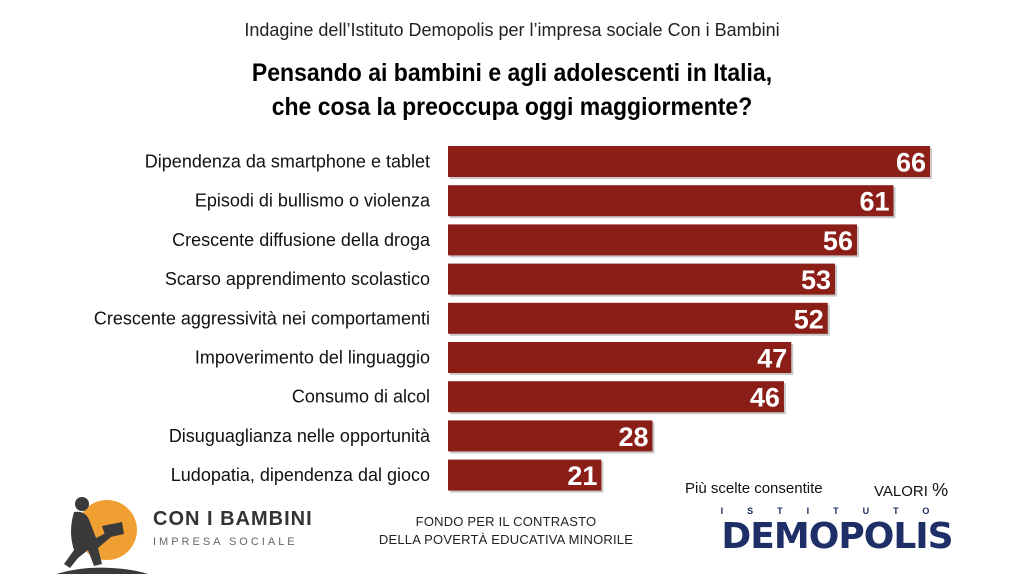  Describe the element at coordinates (901, 491) in the screenshot. I see `values-label: VALORI` at that location.